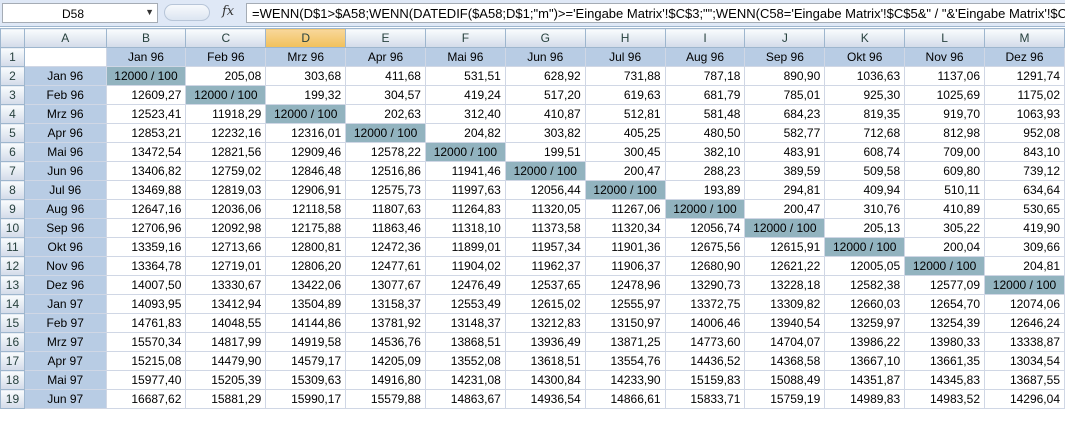 The width and height of the screenshot is (1065, 427). What do you see at coordinates (226, 304) in the screenshot?
I see `cell: 13412,94` at bounding box center [226, 304].